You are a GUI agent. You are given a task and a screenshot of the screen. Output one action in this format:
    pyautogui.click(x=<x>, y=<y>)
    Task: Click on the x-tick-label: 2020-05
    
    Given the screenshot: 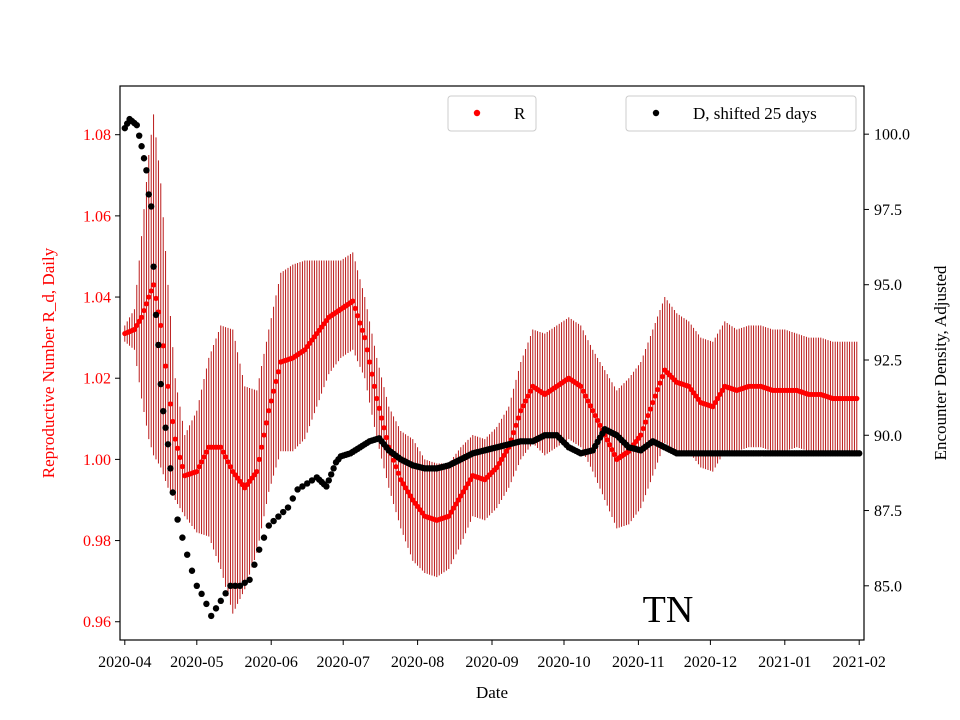 What is the action you would take?
    pyautogui.click(x=196, y=662)
    